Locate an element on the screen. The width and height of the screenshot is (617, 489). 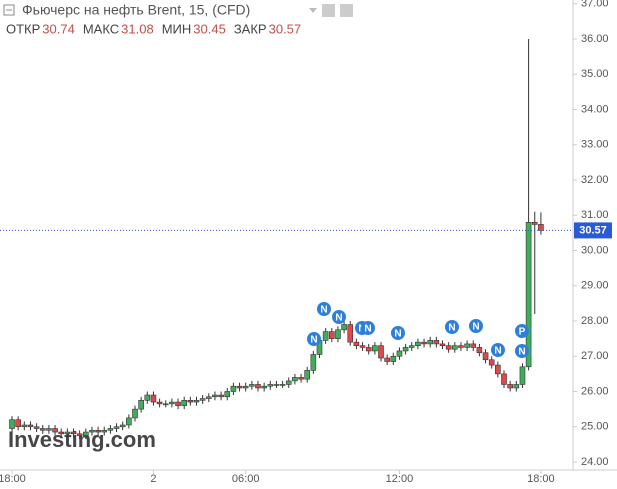
summary-label: ЗАКР is located at coordinates (250, 28).